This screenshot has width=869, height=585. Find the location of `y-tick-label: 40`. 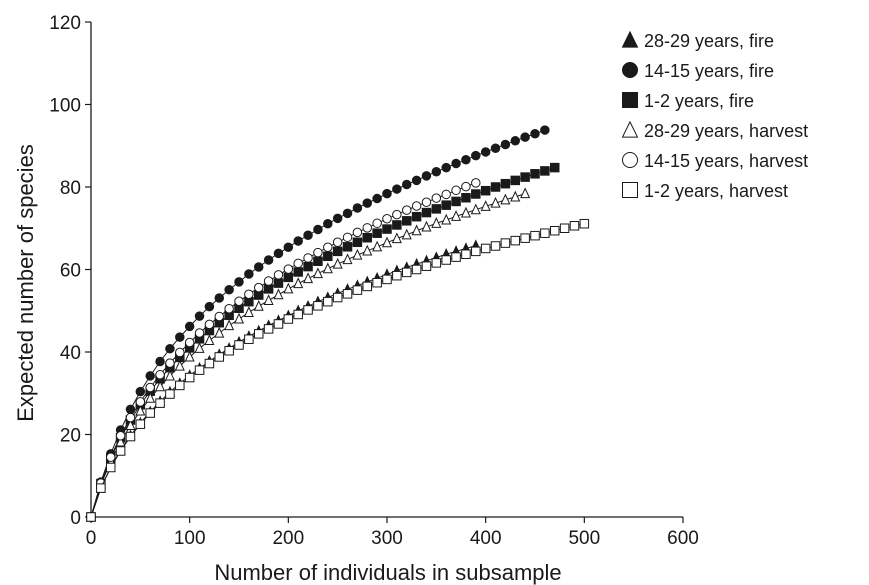

y-tick-label: 40 is located at coordinates (70, 353).